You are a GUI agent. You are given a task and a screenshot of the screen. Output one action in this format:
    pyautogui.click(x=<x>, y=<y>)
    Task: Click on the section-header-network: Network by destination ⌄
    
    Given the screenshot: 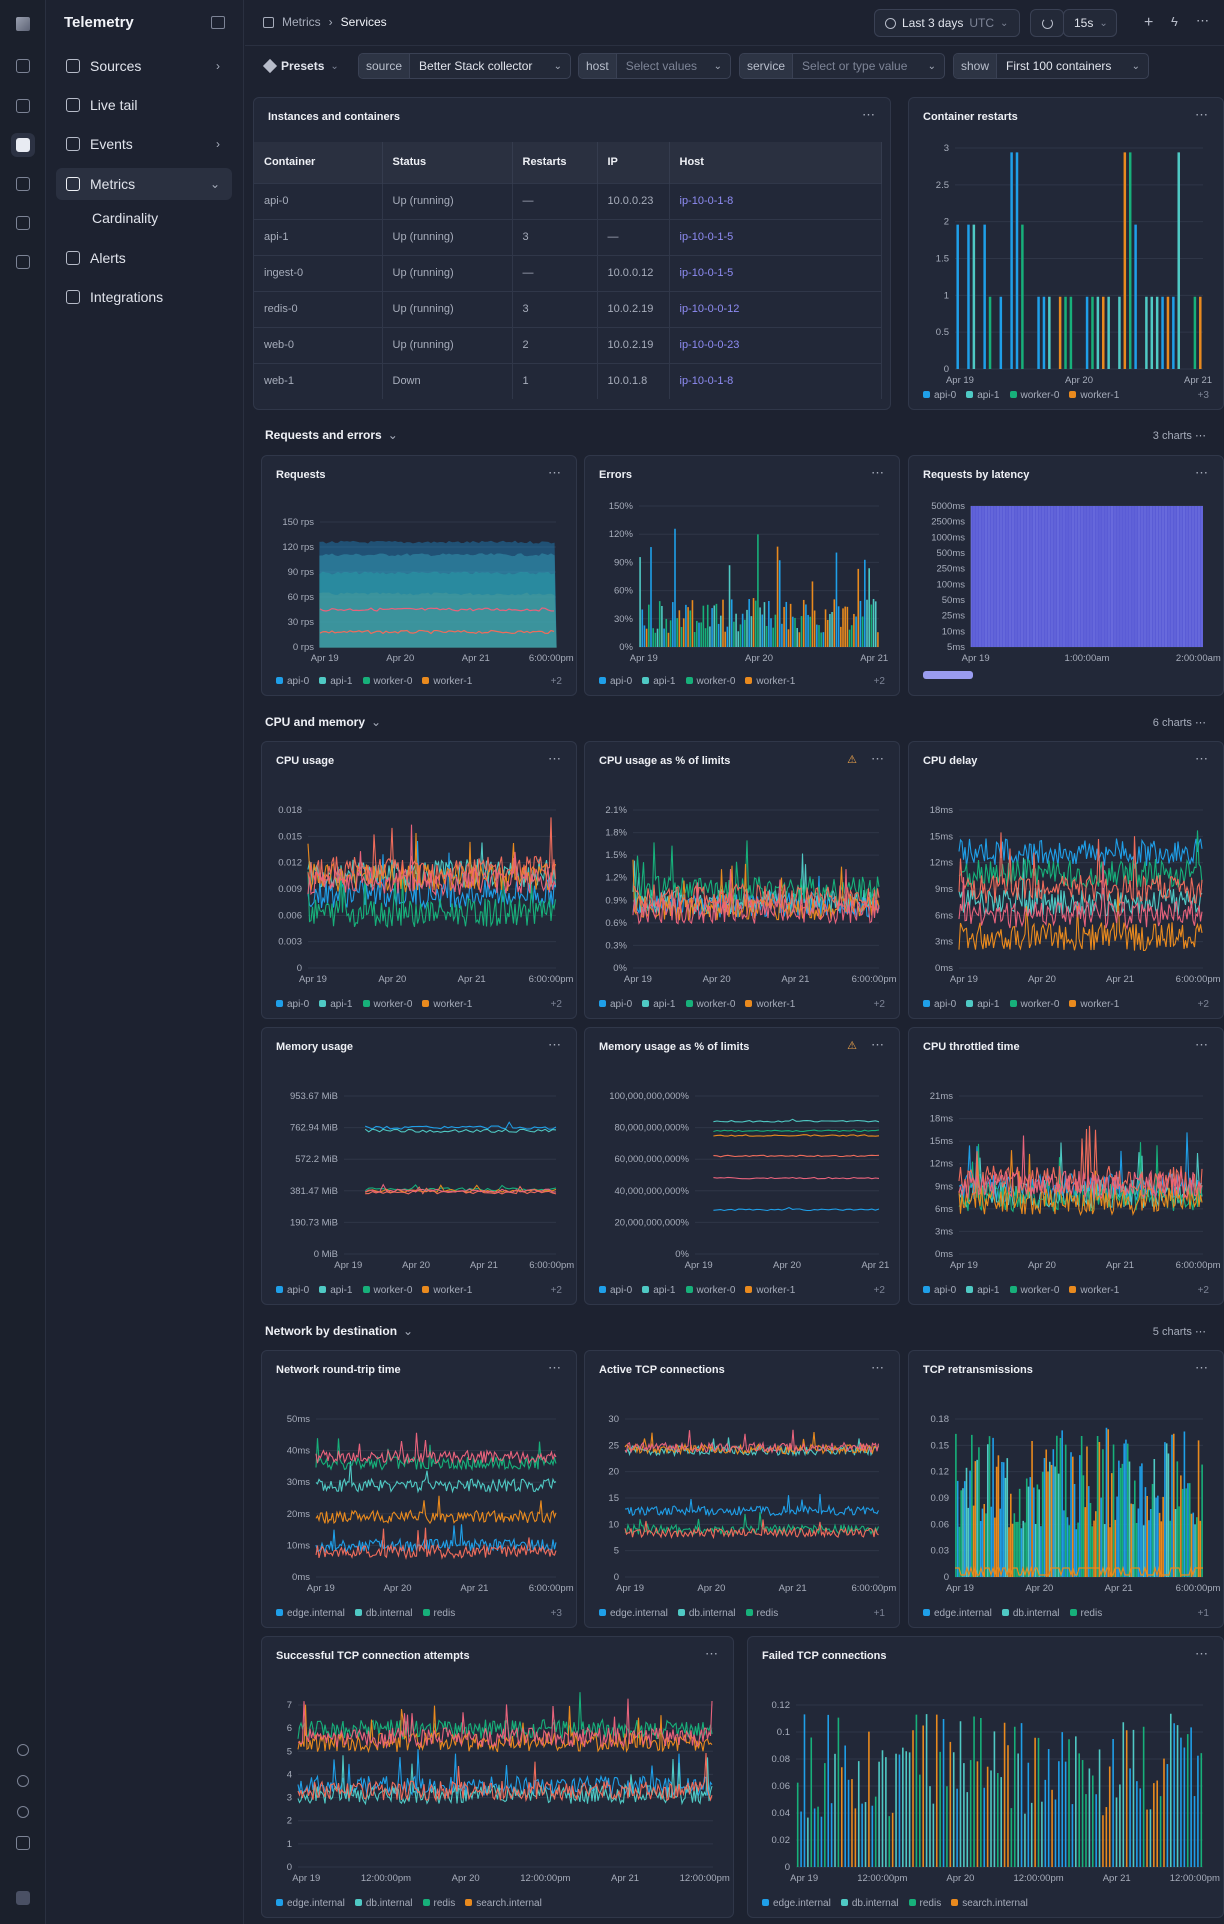 What is the action you would take?
    pyautogui.click(x=339, y=1331)
    